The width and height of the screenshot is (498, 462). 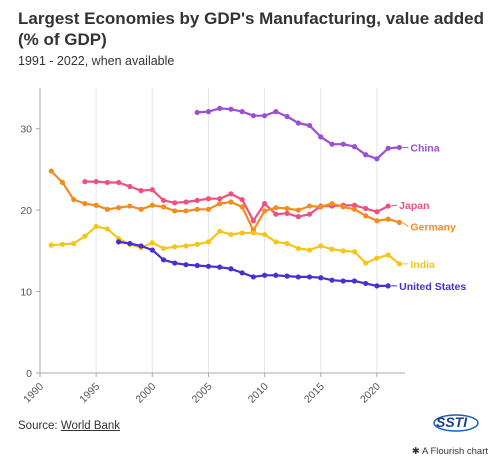 I want to click on y-tick-label: 0, so click(x=29, y=374).